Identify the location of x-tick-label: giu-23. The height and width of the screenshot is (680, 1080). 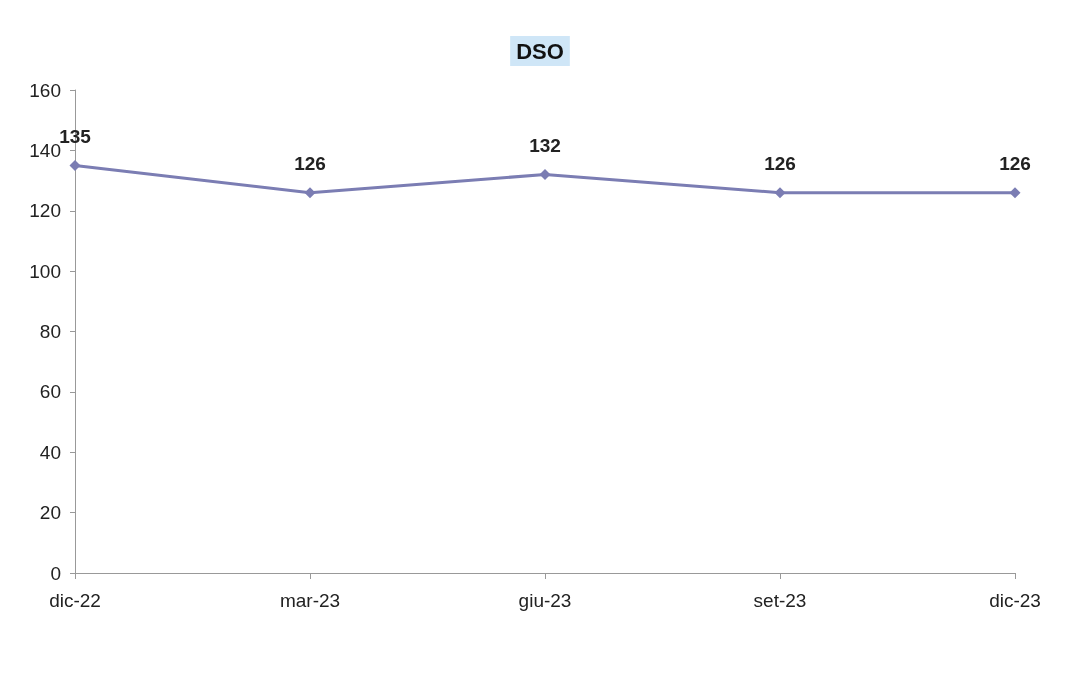
(545, 600).